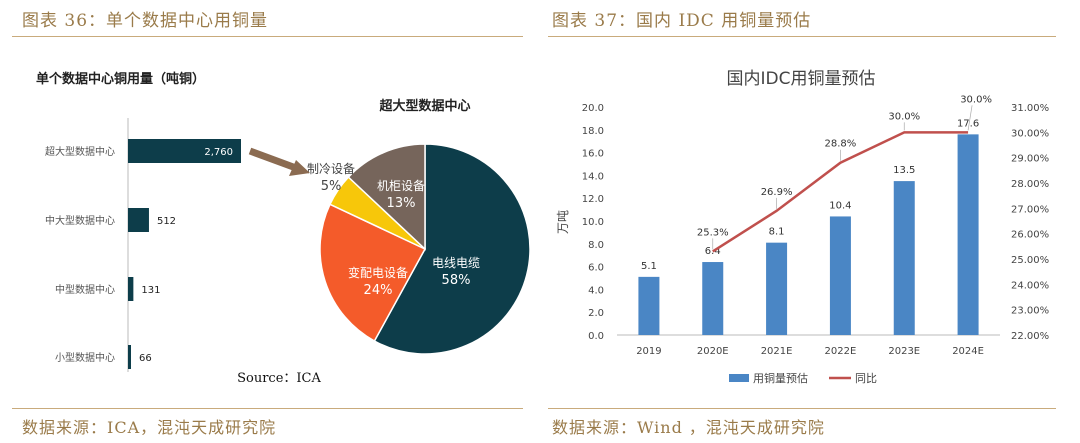  What do you see at coordinates (1030, 285) in the screenshot?
I see `y2-tick-label: 24.00%` at bounding box center [1030, 285].